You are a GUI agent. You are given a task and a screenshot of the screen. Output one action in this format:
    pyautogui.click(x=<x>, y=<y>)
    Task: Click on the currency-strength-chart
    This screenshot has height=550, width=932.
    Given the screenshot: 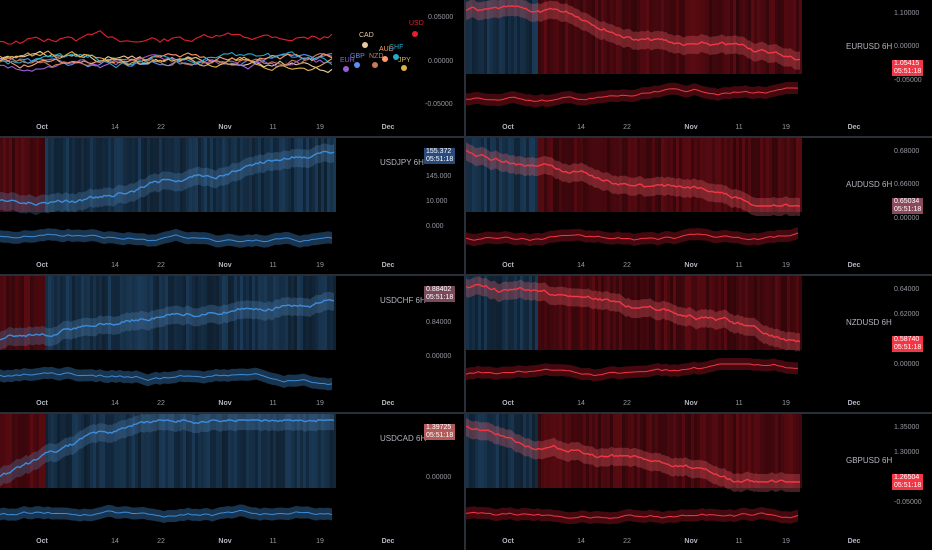 What is the action you would take?
    pyautogui.click(x=166, y=52)
    